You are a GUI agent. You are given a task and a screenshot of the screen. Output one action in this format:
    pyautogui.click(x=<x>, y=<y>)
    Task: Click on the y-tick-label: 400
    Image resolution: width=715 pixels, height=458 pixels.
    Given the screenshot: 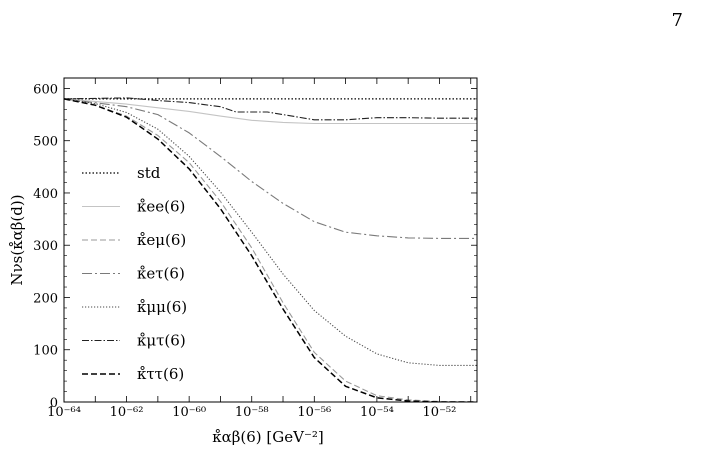 What is the action you would take?
    pyautogui.click(x=45, y=194)
    